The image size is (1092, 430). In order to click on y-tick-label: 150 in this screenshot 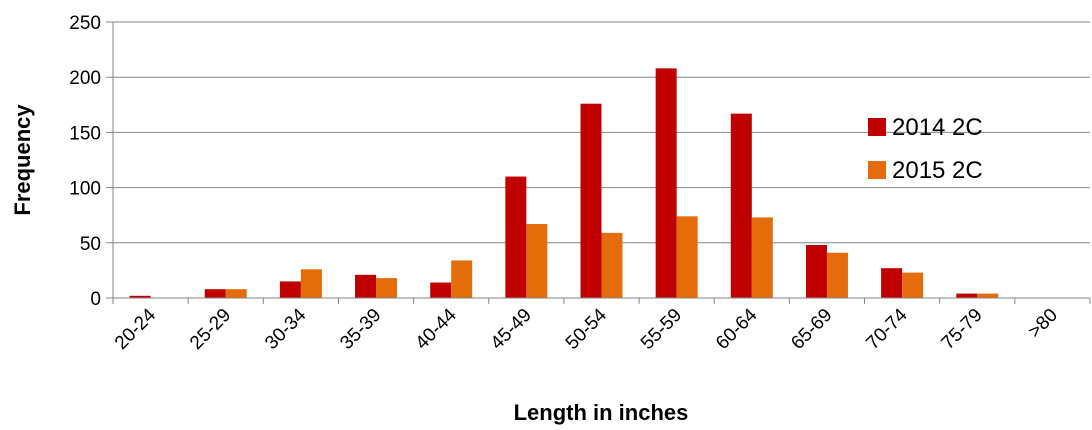, I will do `click(85, 133)`.